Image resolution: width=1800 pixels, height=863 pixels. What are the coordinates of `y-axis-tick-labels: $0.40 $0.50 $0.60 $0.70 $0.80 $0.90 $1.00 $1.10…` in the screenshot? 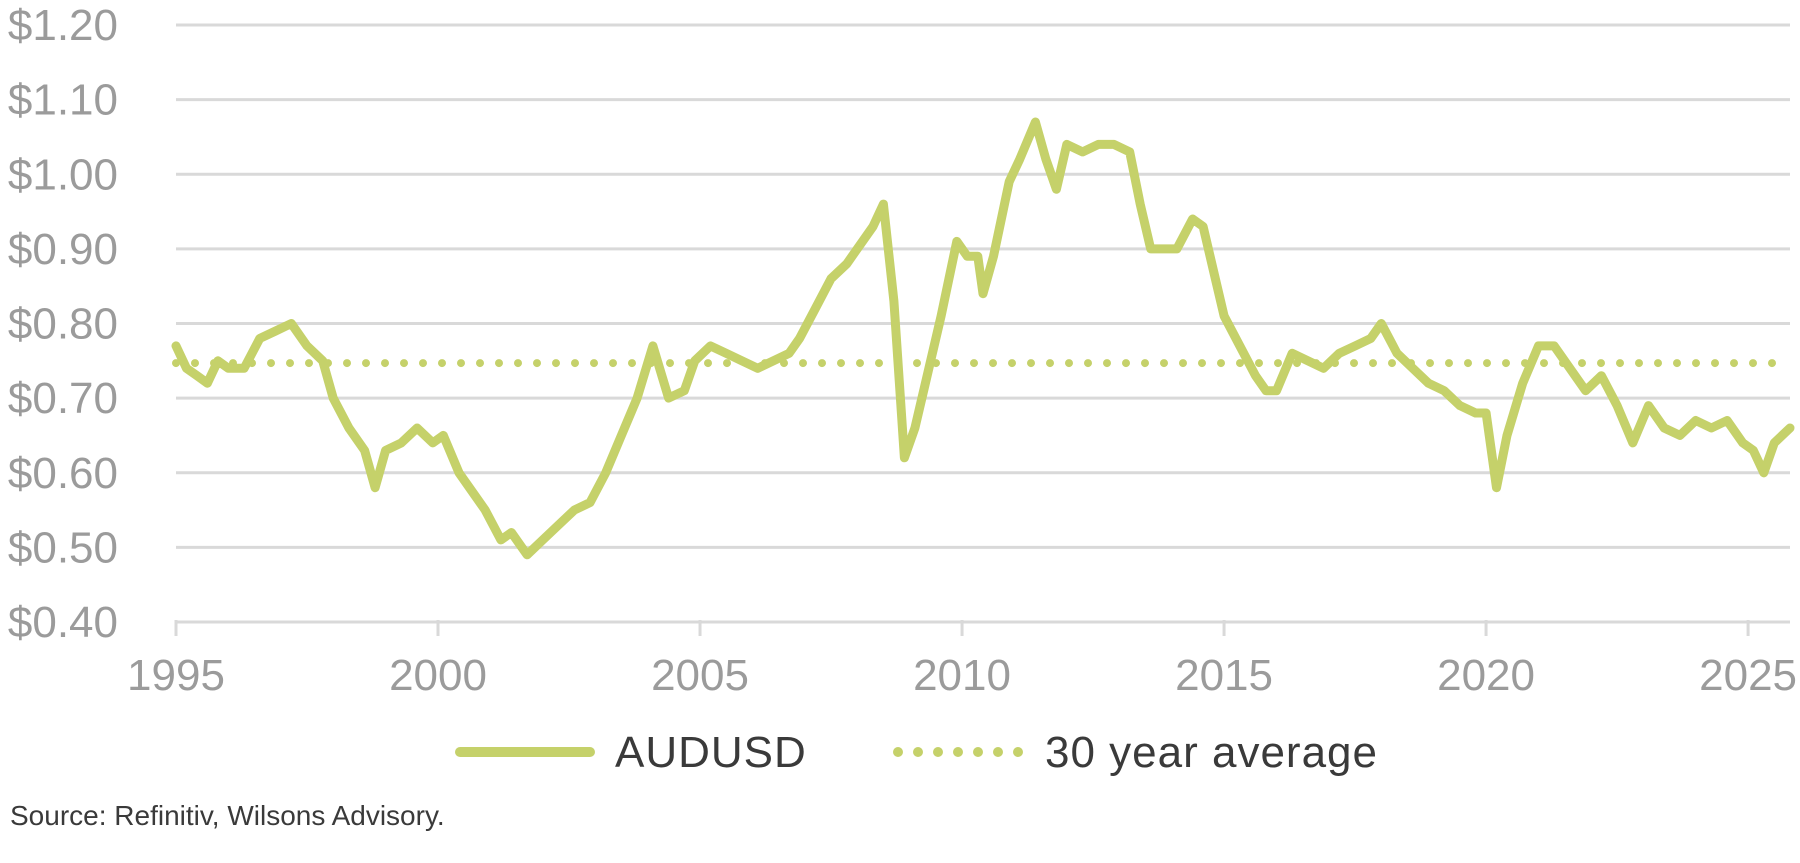 It's located at (63, 324).